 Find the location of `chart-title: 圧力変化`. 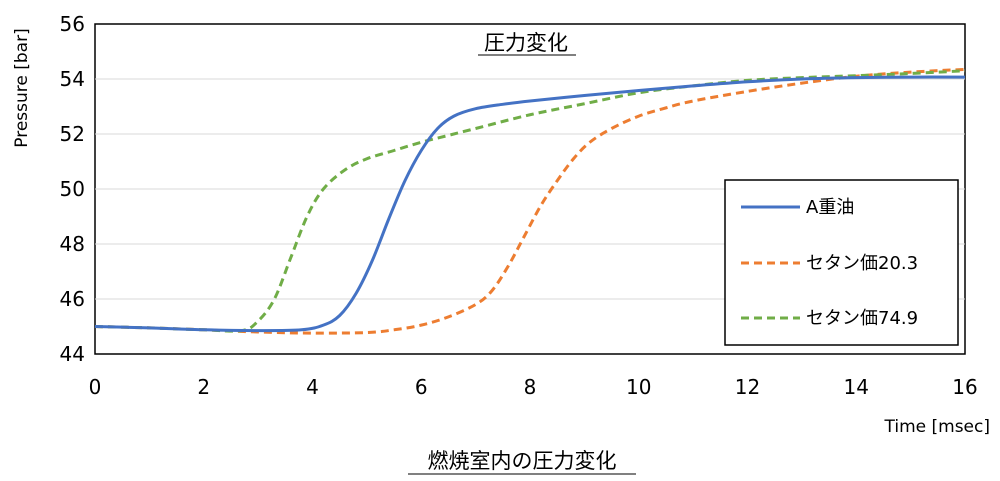

chart-title: 圧力変化 is located at coordinates (526, 43).